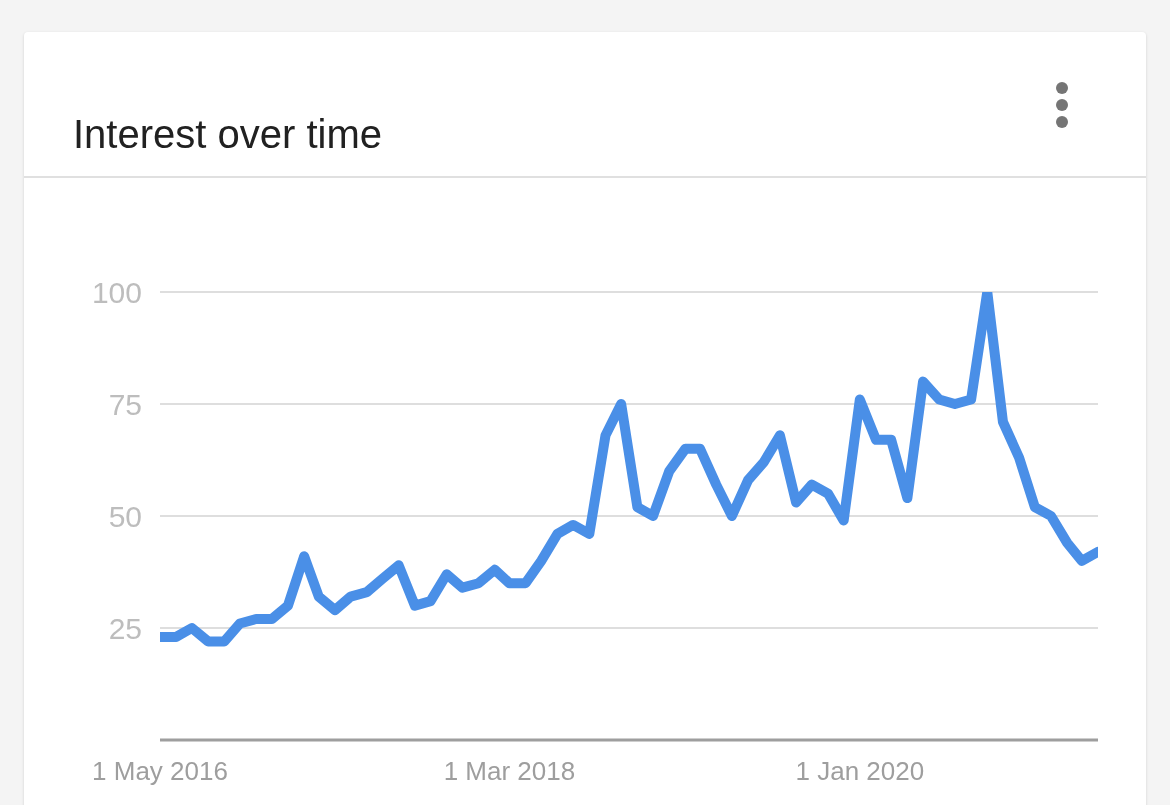  What do you see at coordinates (509, 771) in the screenshot?
I see `x-tick-label: 1 Mar 2018` at bounding box center [509, 771].